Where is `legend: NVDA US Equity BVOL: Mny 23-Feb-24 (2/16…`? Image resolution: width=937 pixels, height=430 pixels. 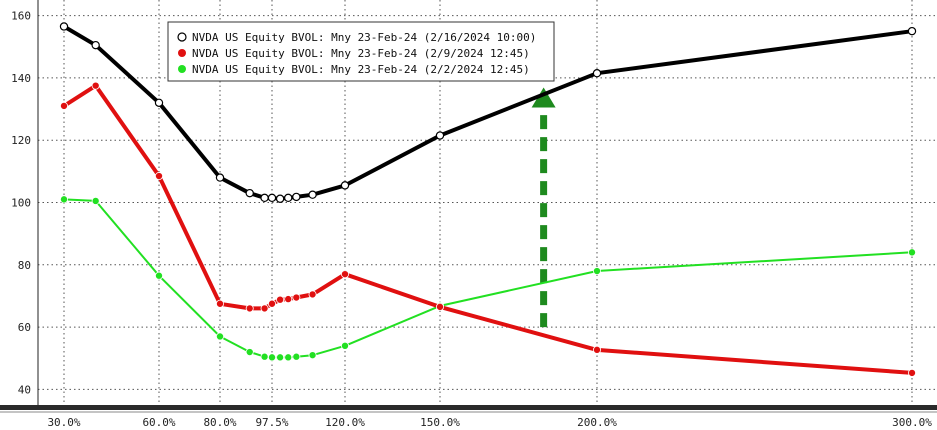
legend: NVDA US Equity BVOL: Mny 23-Feb-24 (2/16… is located at coordinates (361, 51).